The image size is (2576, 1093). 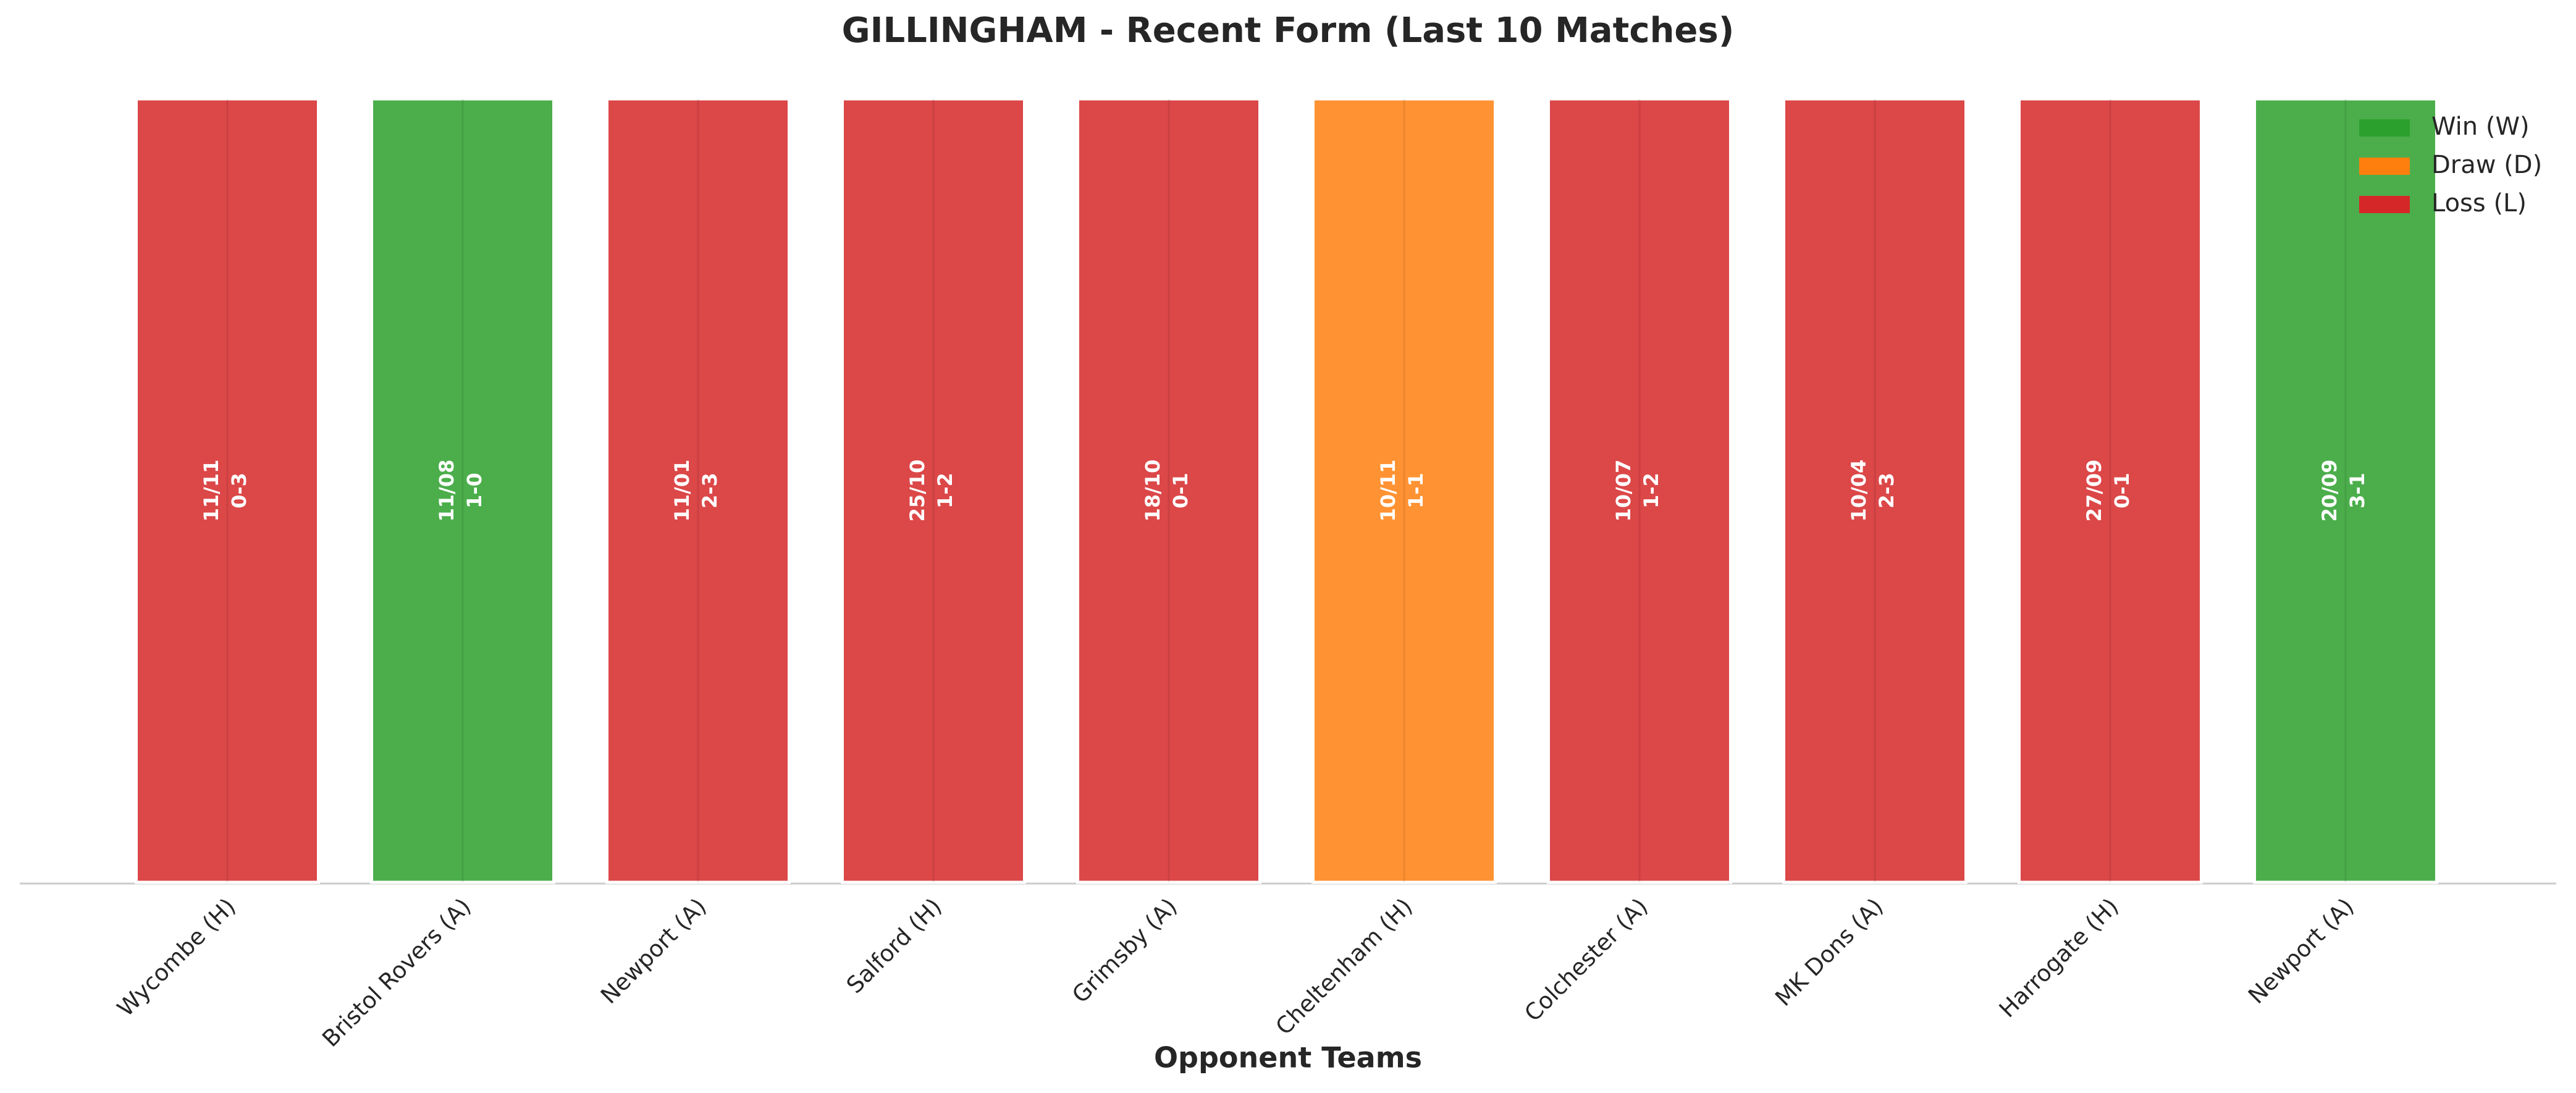 What do you see at coordinates (1344, 967) in the screenshot?
I see `x-tick-label: Cheltenham (H)` at bounding box center [1344, 967].